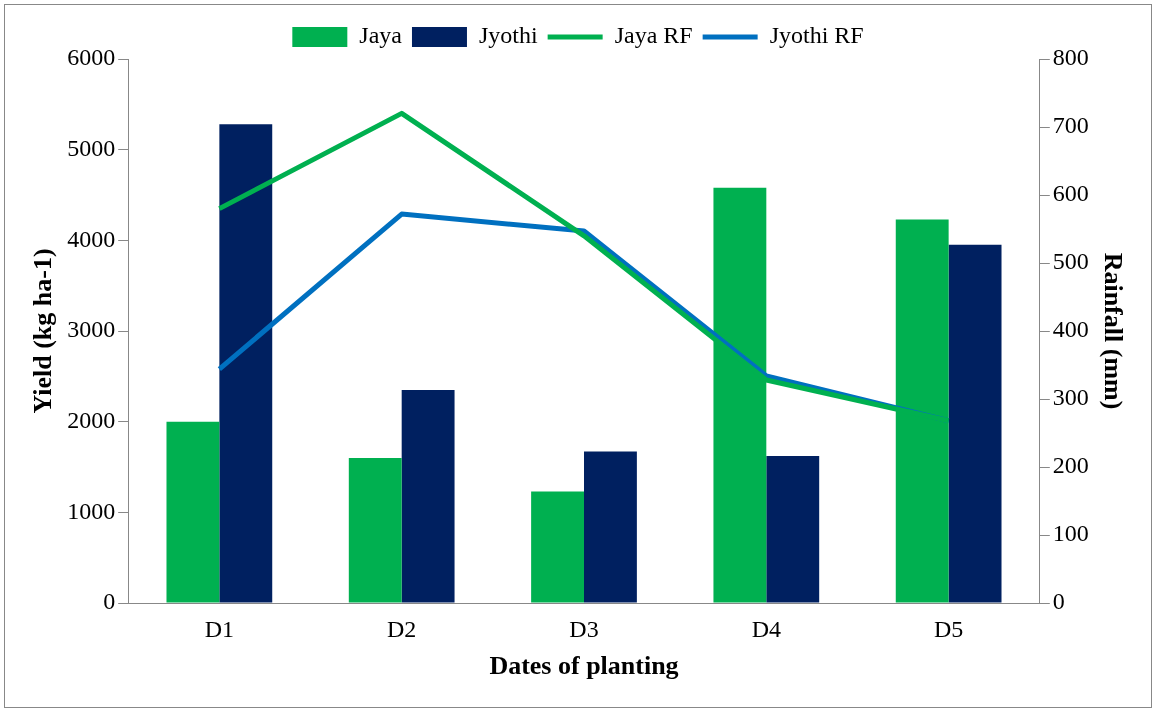  Describe the element at coordinates (1070, 193) in the screenshot. I see `y2-tick-label: 600` at that location.